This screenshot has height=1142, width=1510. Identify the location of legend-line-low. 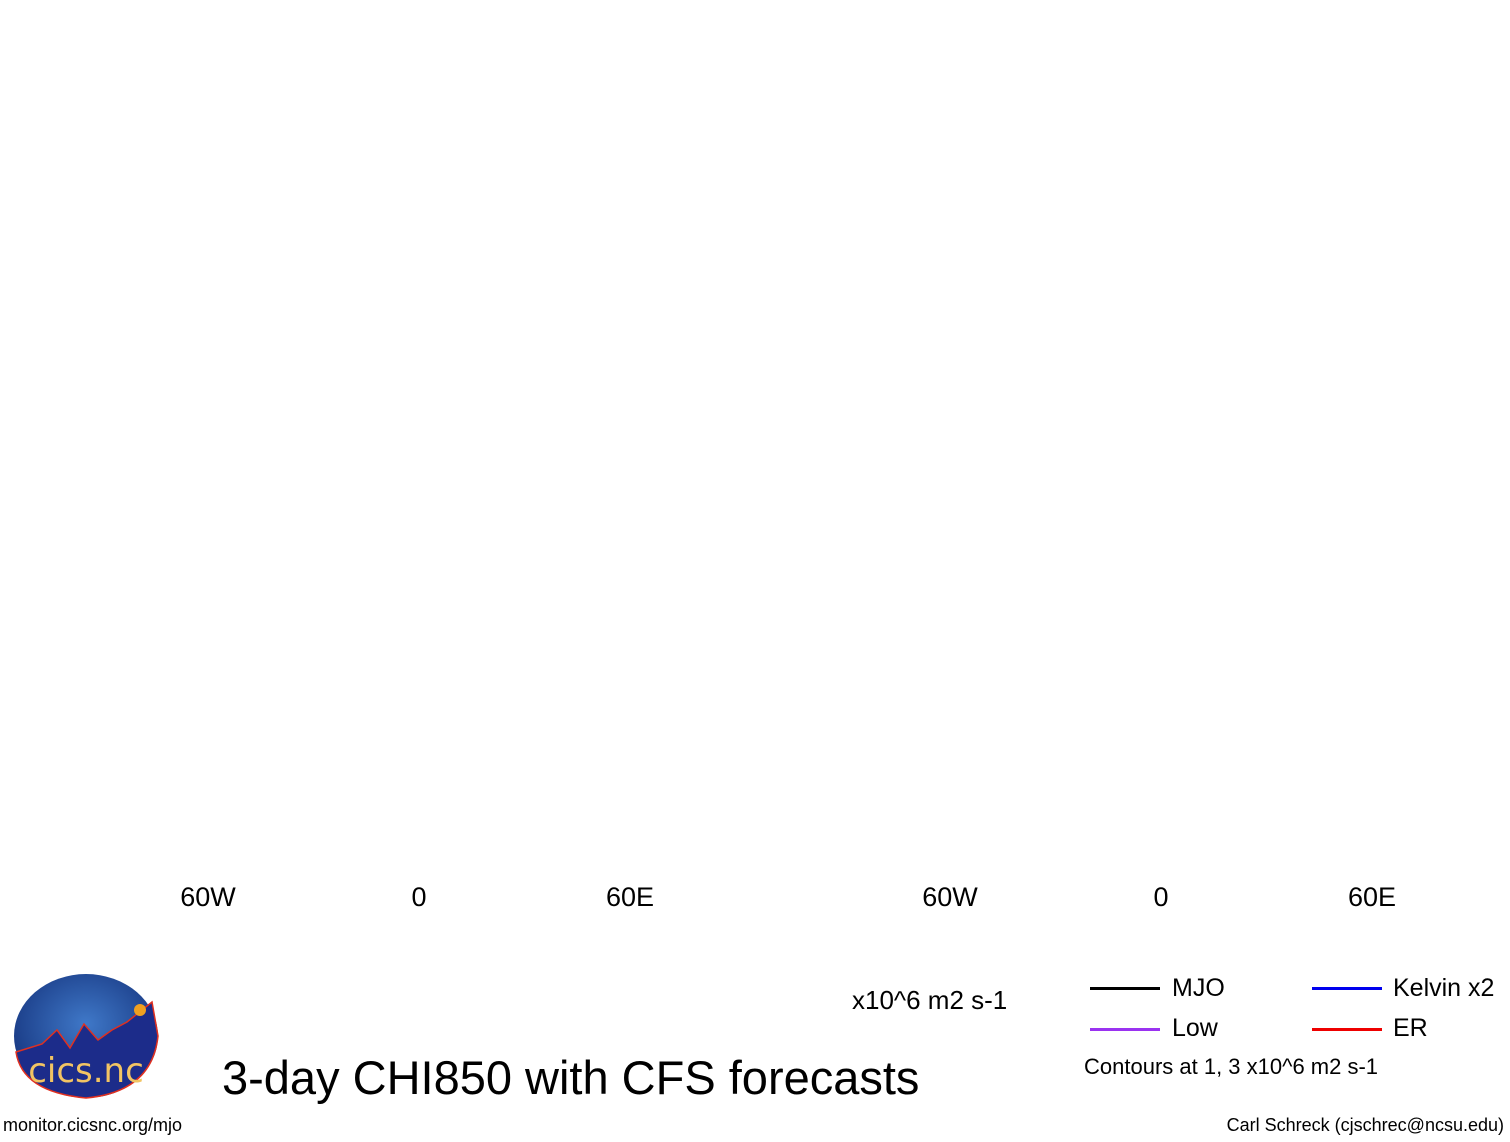
(1125, 1029).